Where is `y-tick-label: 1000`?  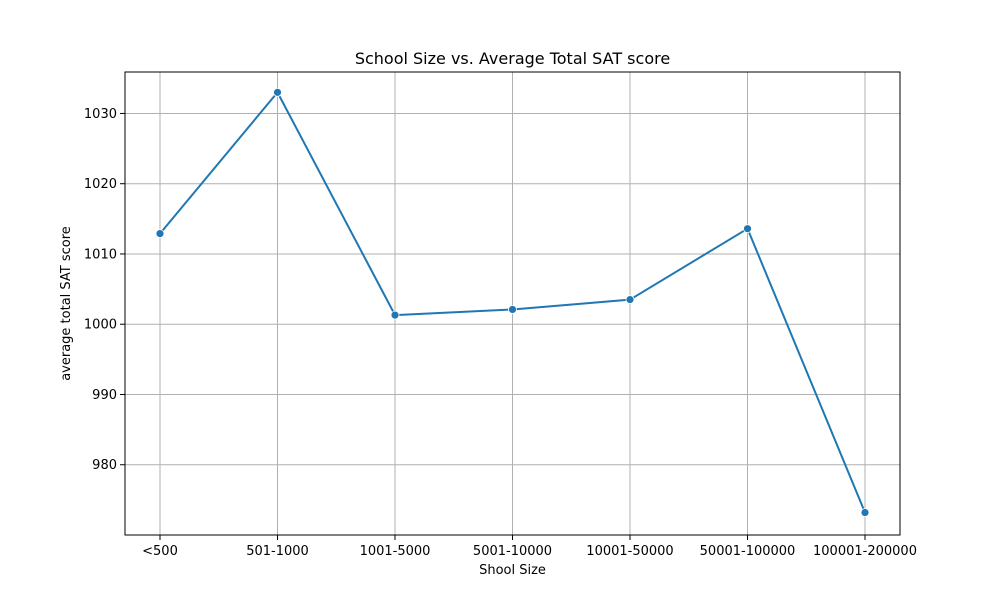
y-tick-label: 1000 is located at coordinates (100, 325).